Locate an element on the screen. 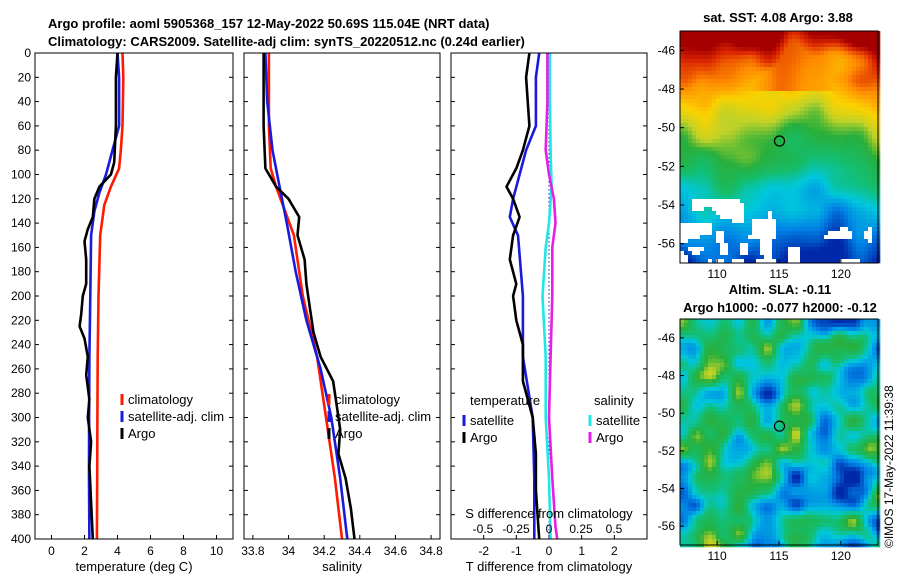 This screenshot has width=900, height=580. t-difference-axis-ticks: -2 -1 0 1 2 is located at coordinates (548, 546).